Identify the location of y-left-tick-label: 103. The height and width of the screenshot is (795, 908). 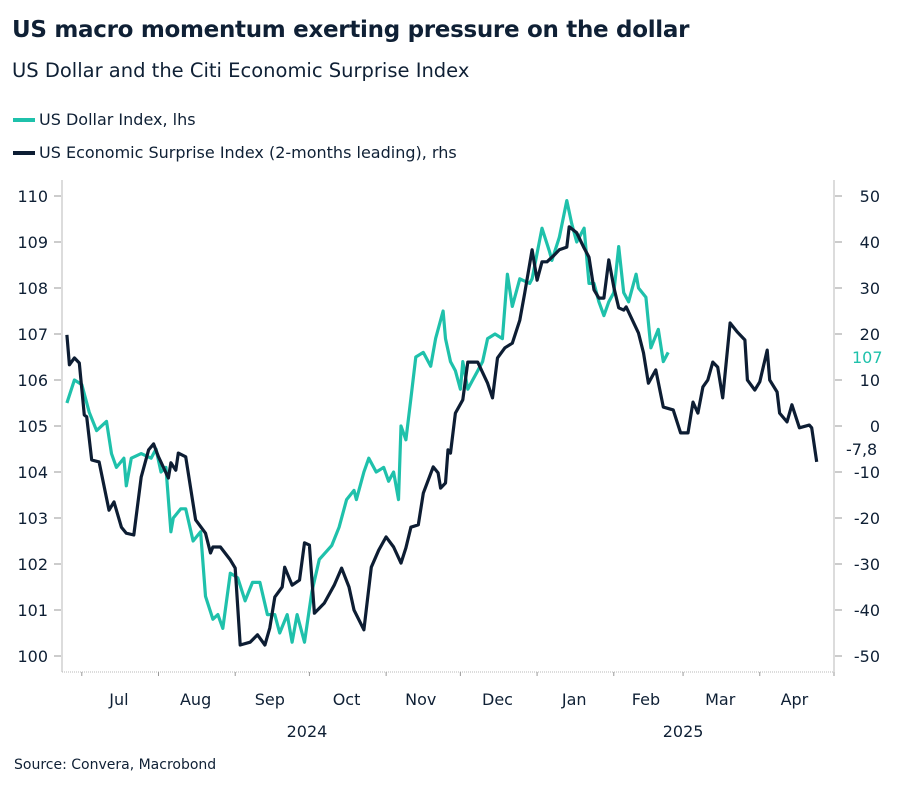
(32, 518).